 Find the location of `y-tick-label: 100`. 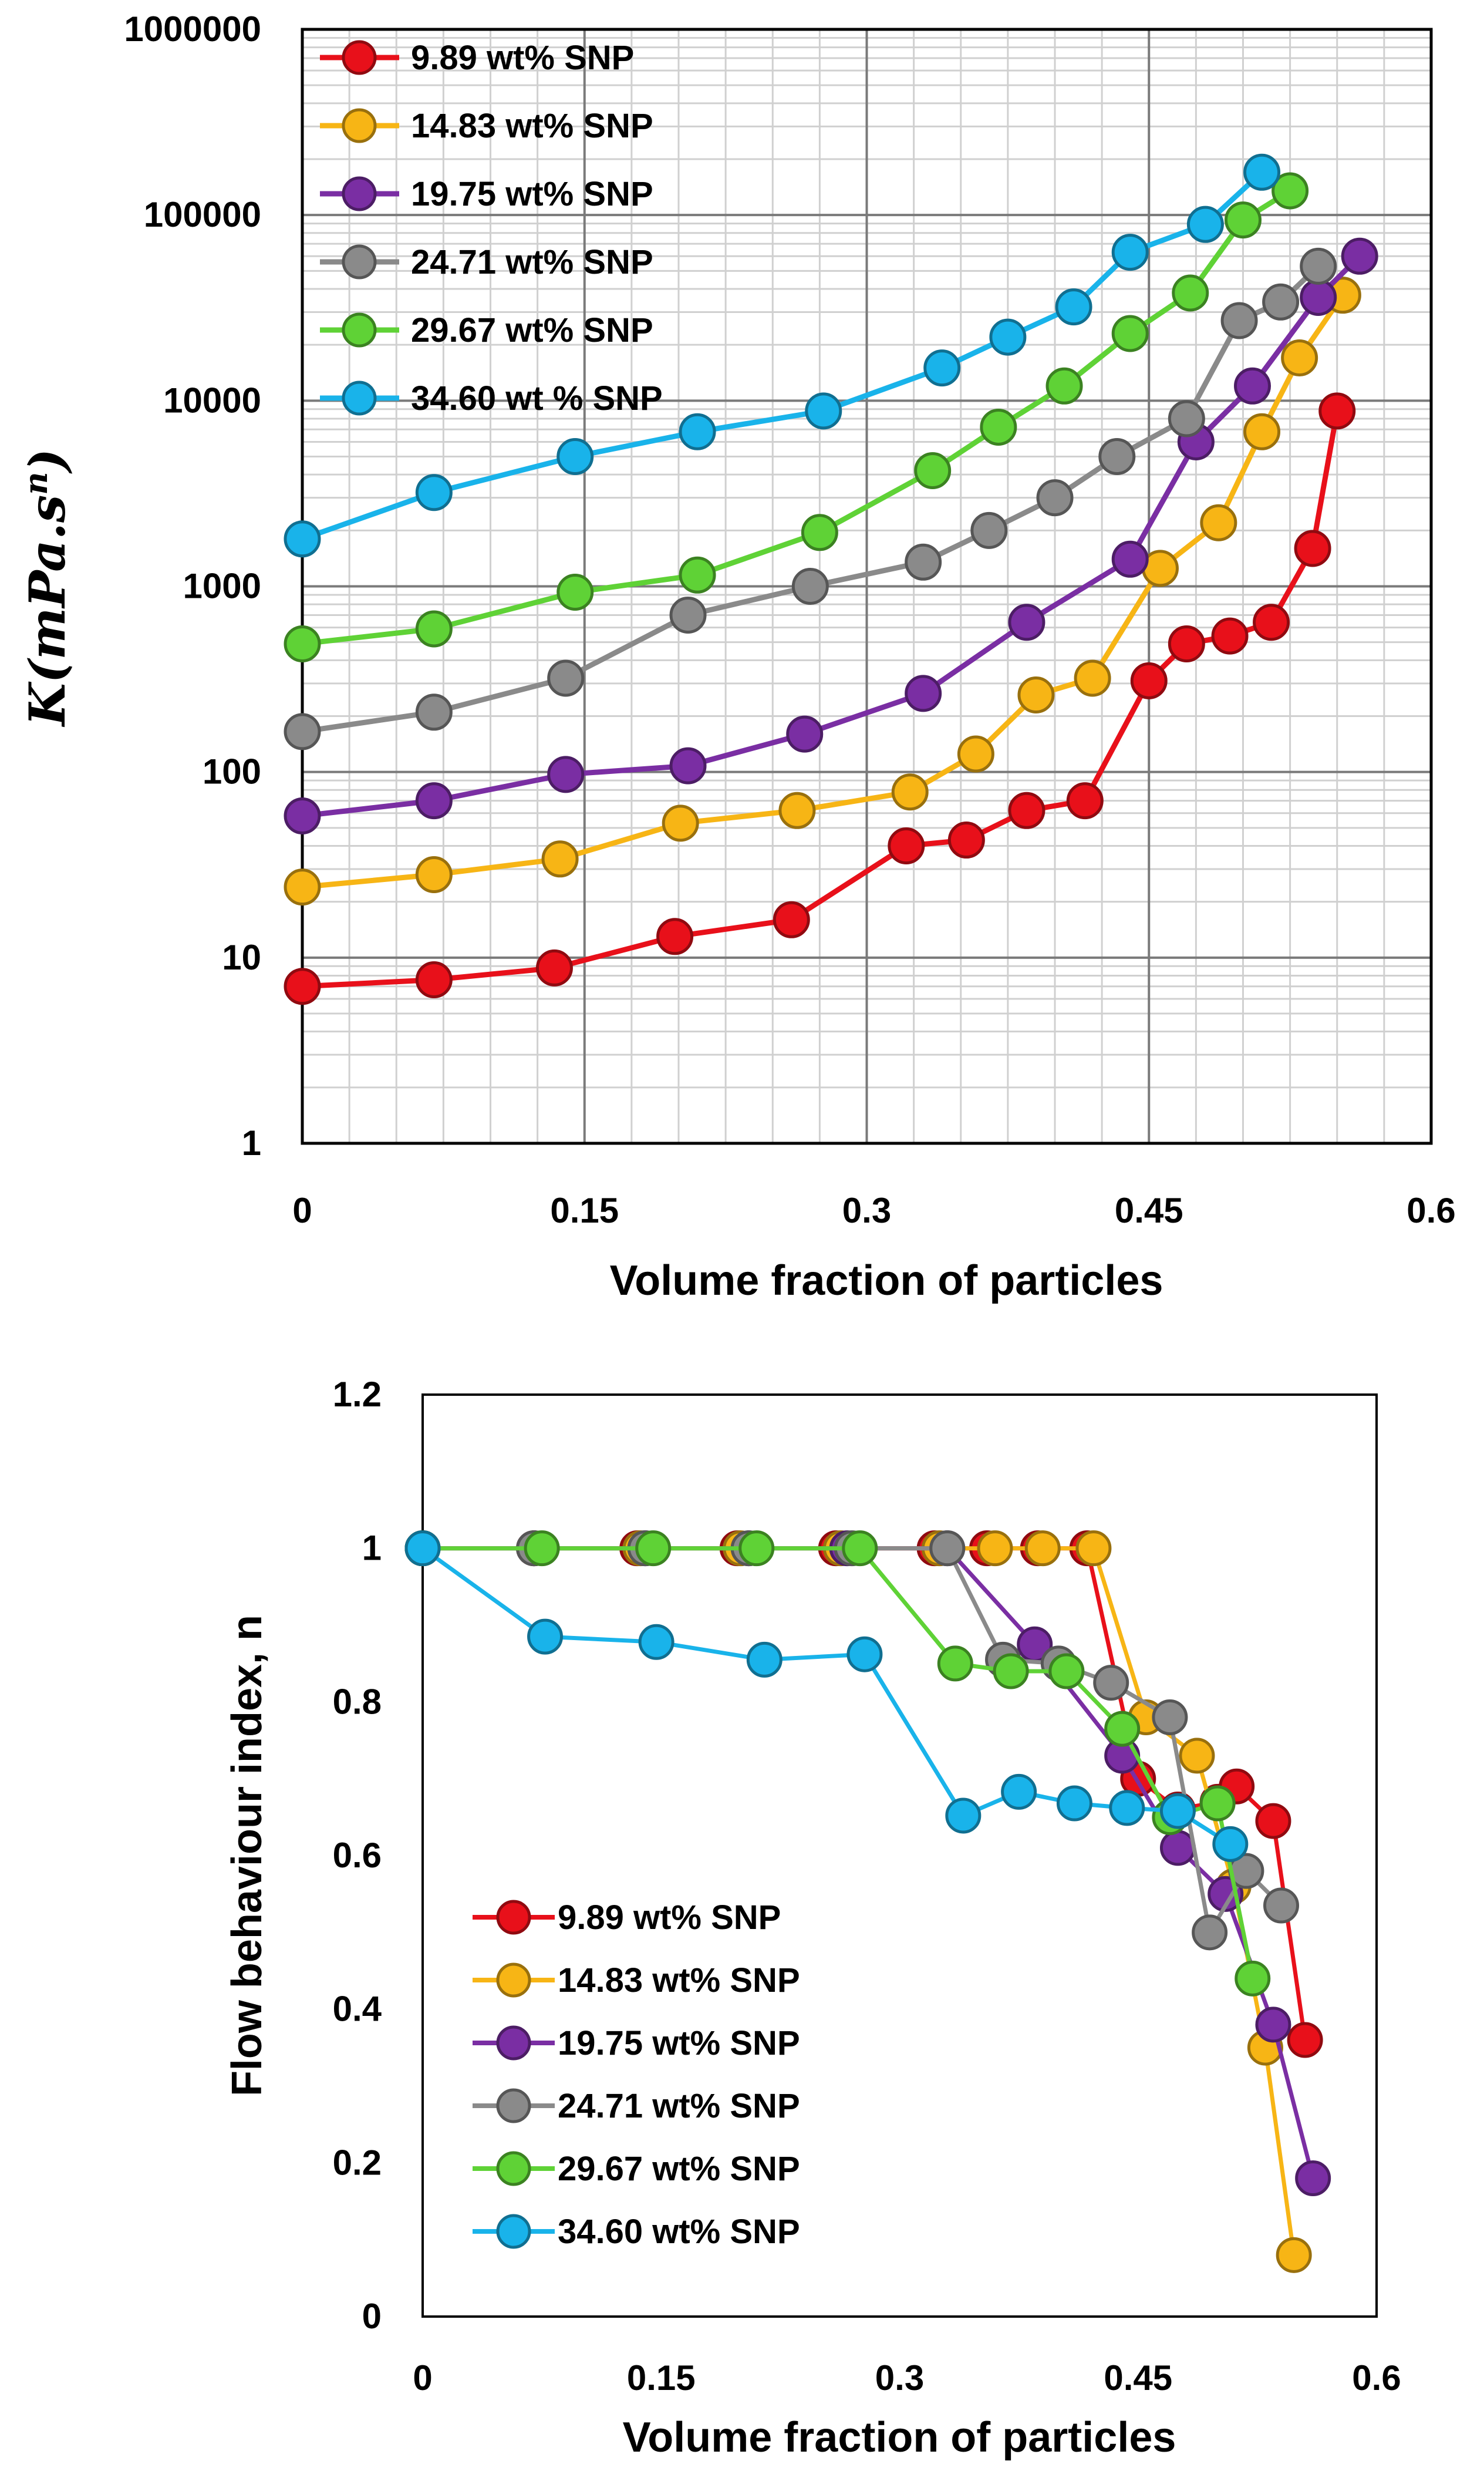

y-tick-label: 100 is located at coordinates (232, 772).